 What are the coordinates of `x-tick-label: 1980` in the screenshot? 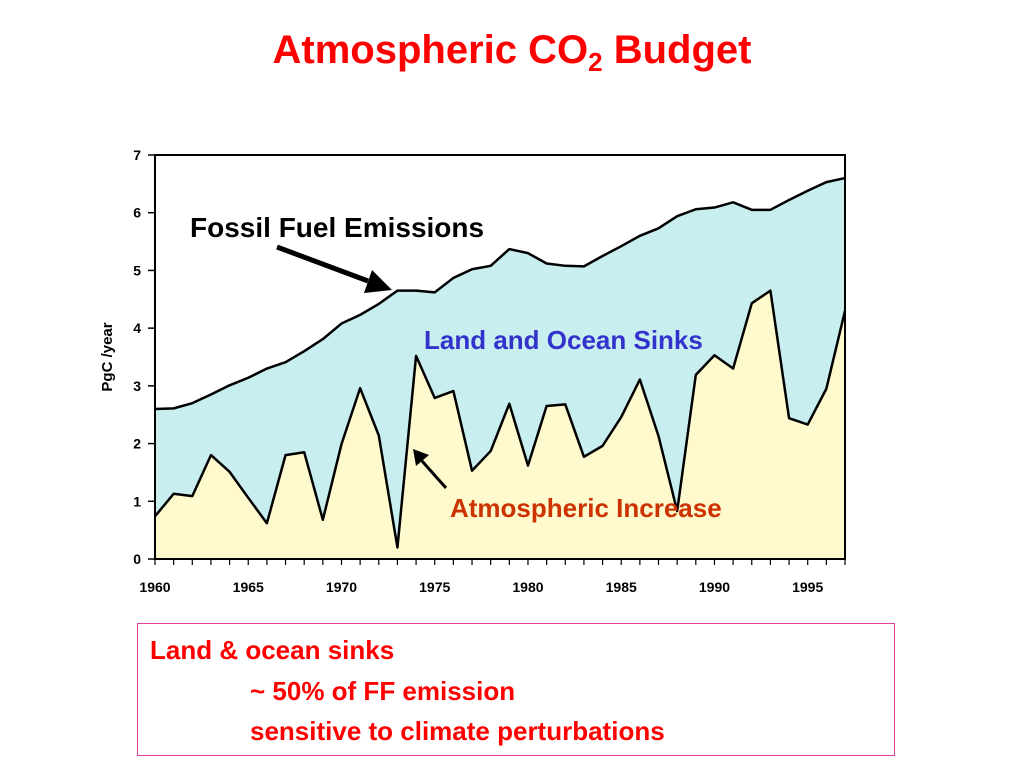 It's located at (527, 587).